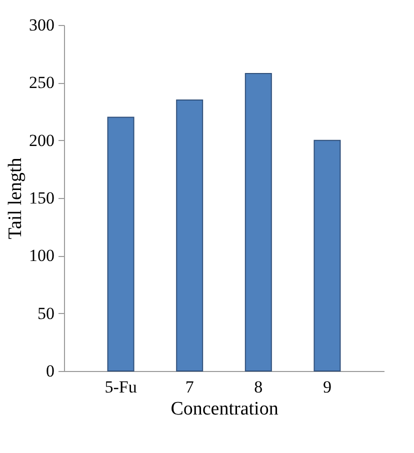 This screenshot has width=414, height=453. Describe the element at coordinates (41, 140) in the screenshot. I see `y-tick-label: 200` at that location.